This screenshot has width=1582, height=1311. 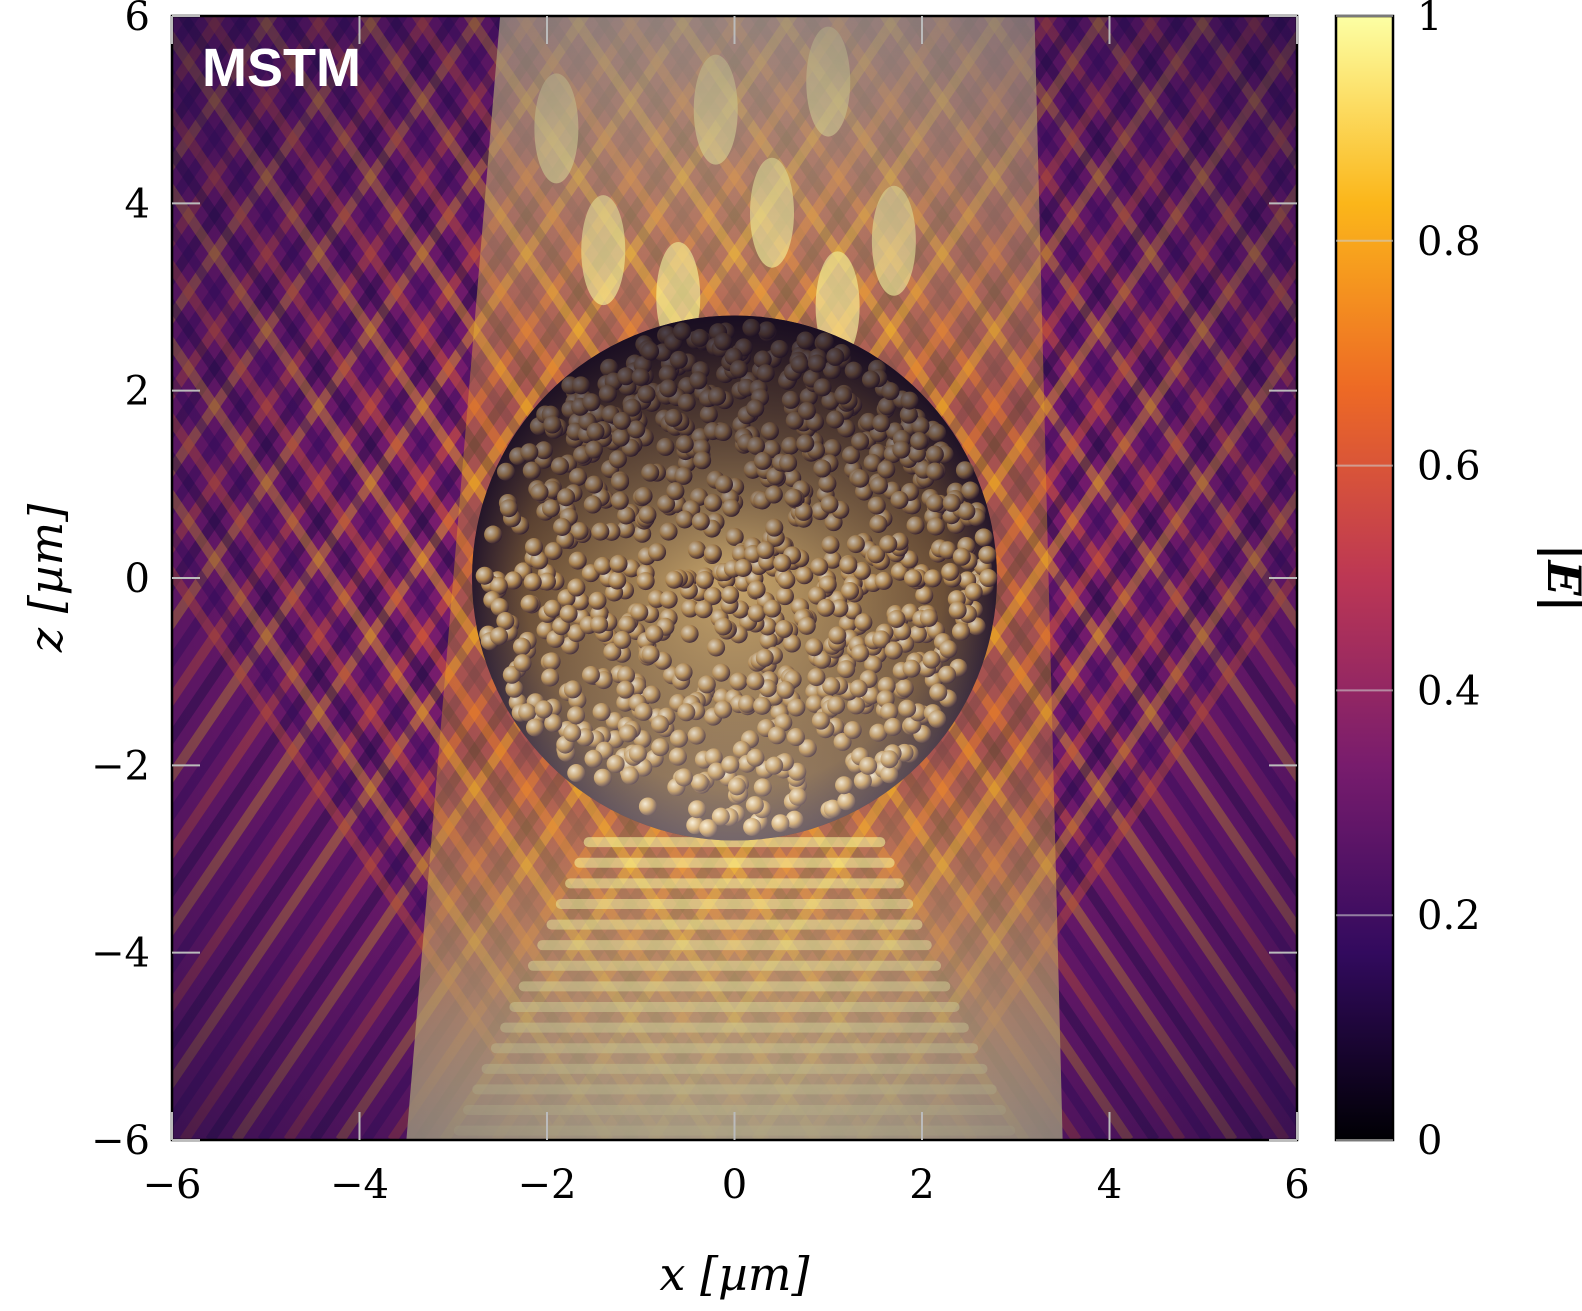 What do you see at coordinates (921, 1185) in the screenshot?
I see `x-tick-label: 2` at bounding box center [921, 1185].